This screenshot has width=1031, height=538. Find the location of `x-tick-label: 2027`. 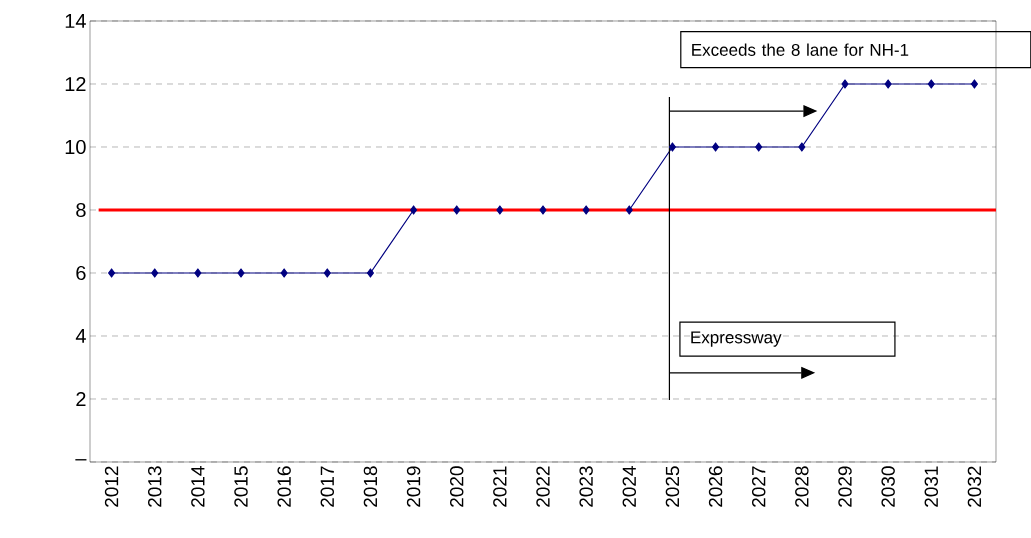

x-tick-label: 2027 is located at coordinates (758, 486).